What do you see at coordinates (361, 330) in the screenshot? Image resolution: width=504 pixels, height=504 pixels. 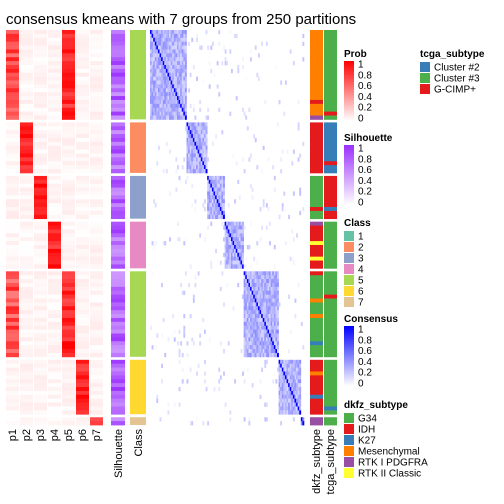 I see `consensus-legend-tick: 1` at bounding box center [361, 330].